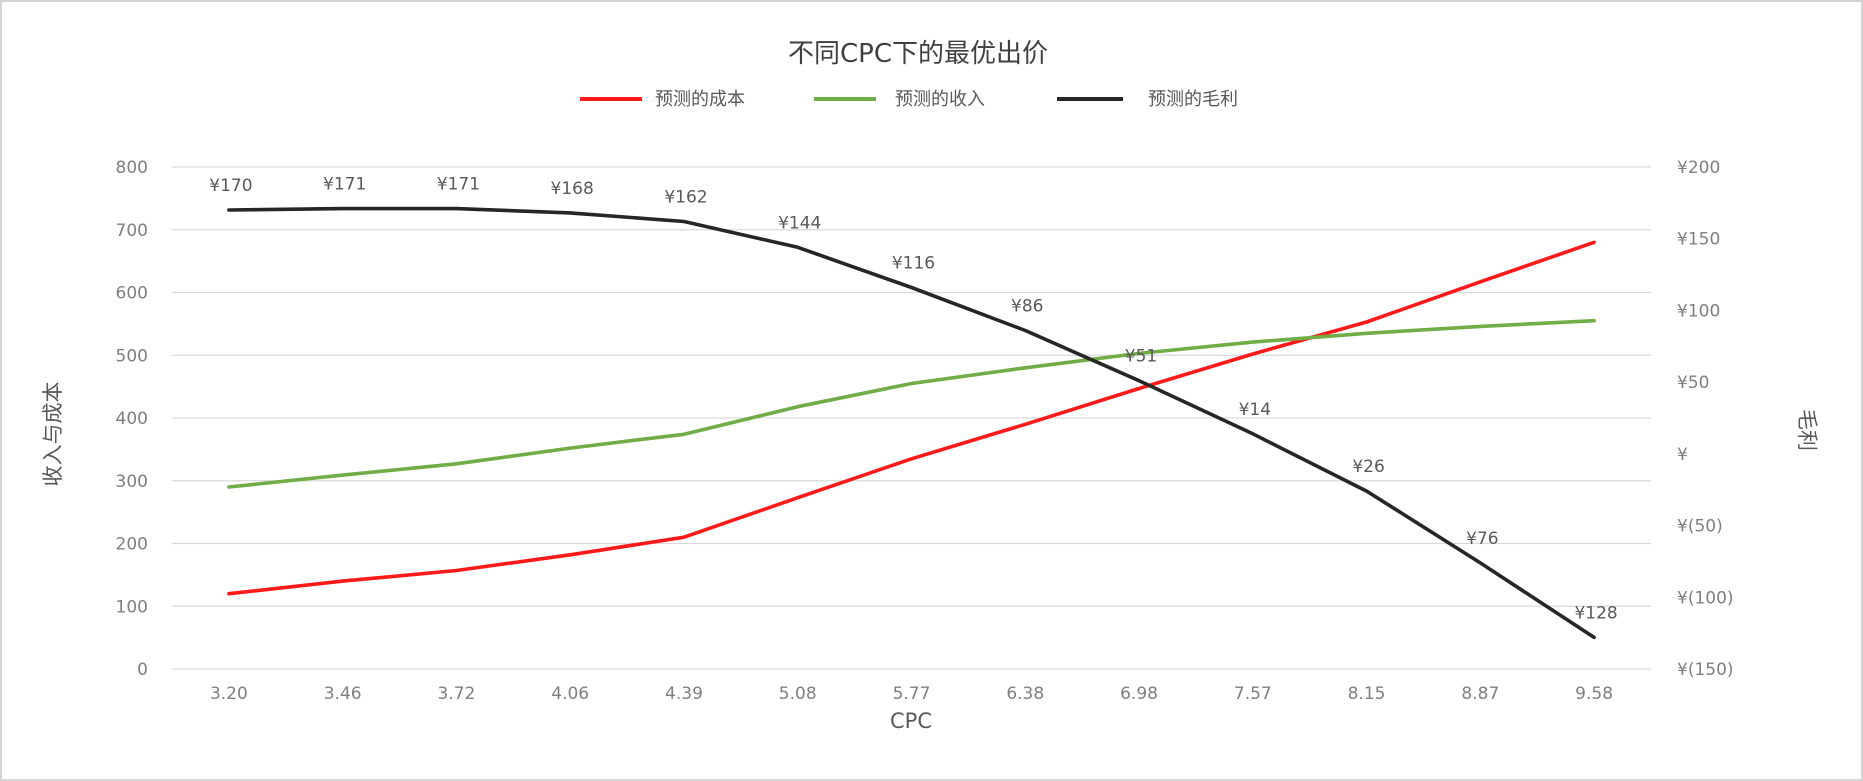 The height and width of the screenshot is (781, 1863). What do you see at coordinates (132, 168) in the screenshot?
I see `y-tick-label: 800` at bounding box center [132, 168].